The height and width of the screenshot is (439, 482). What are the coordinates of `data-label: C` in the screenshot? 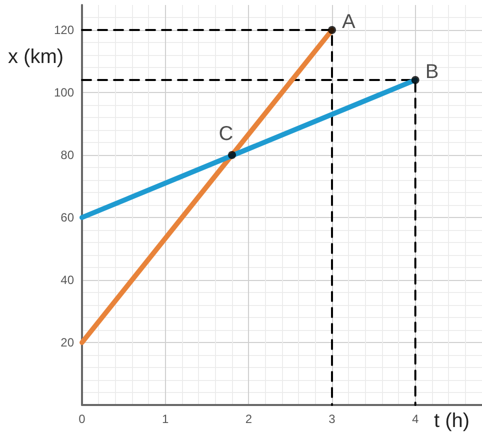 It's located at (226, 134).